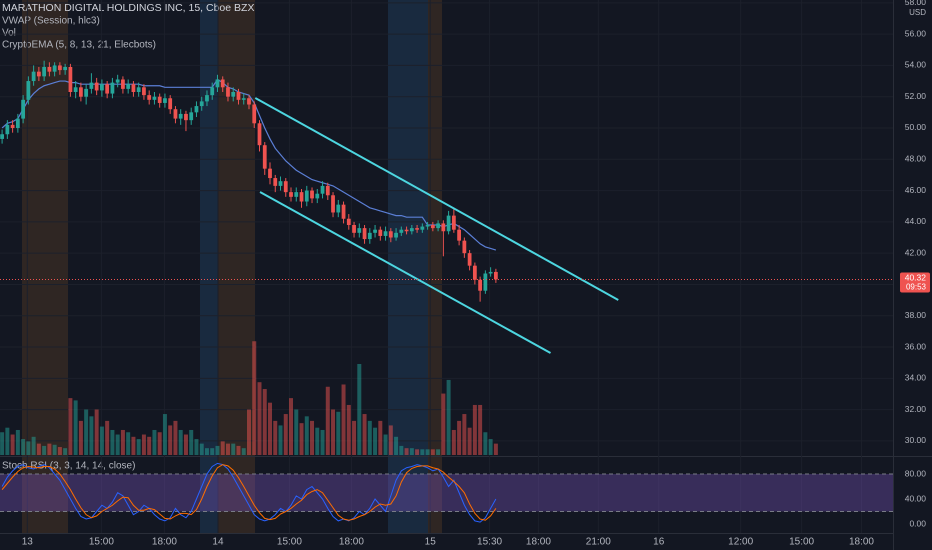  What do you see at coordinates (916, 159) in the screenshot?
I see `y-tick-label: 48.00` at bounding box center [916, 159].